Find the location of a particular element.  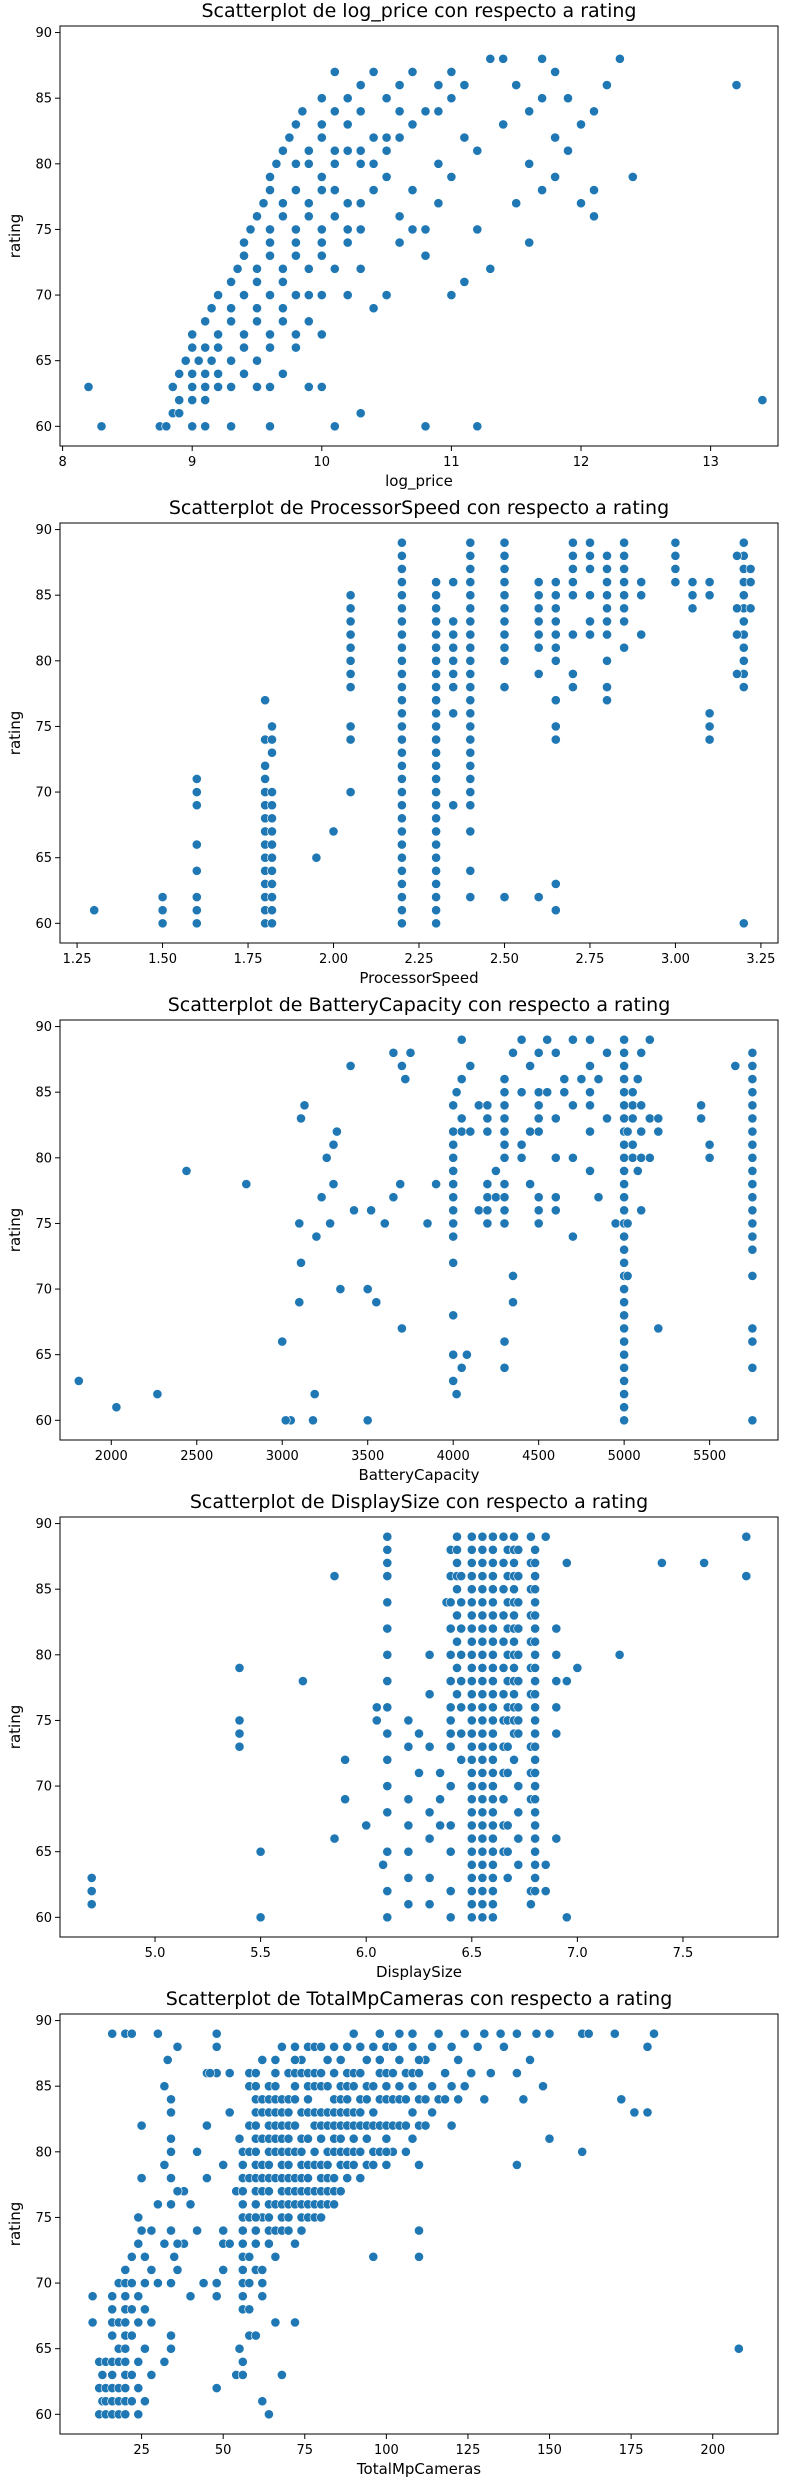

y-tick-label: 65 is located at coordinates (43, 361).